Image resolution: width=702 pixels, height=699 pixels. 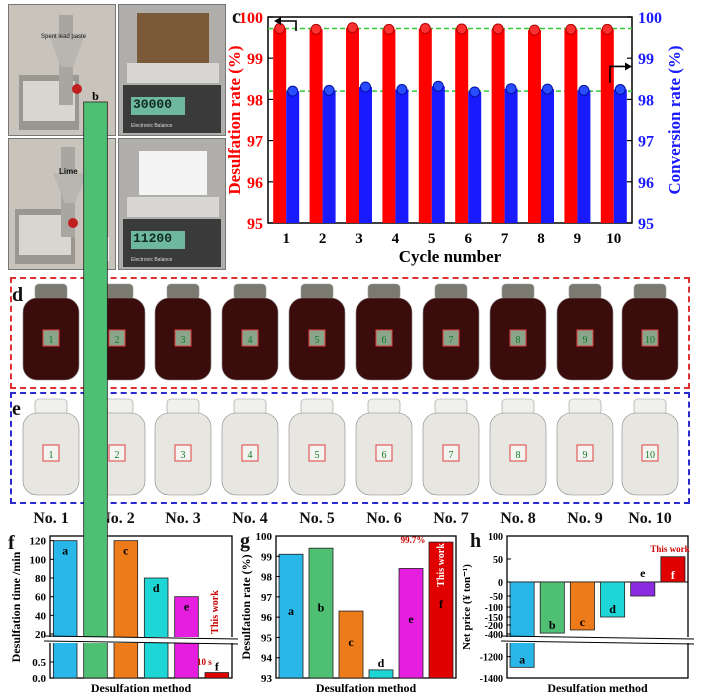 What do you see at coordinates (288, 25) in the screenshot?
I see `chart-c-arrow-left-icon` at bounding box center [288, 25].